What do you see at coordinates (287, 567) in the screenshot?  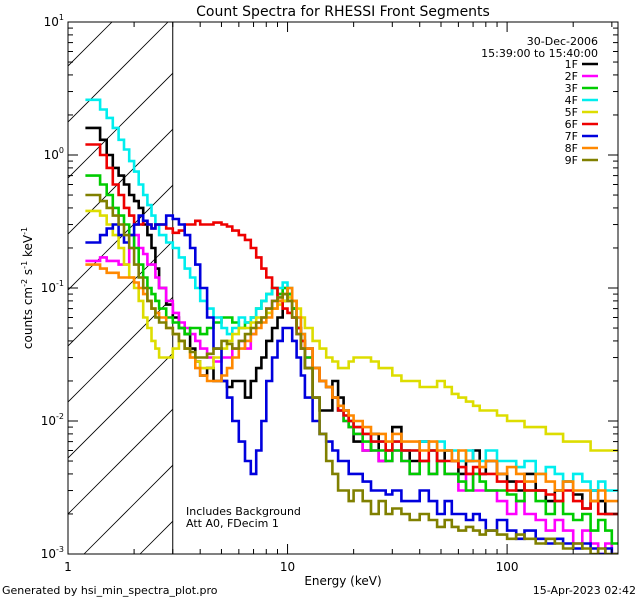 I see `x-tick-label: 10` at bounding box center [287, 567].